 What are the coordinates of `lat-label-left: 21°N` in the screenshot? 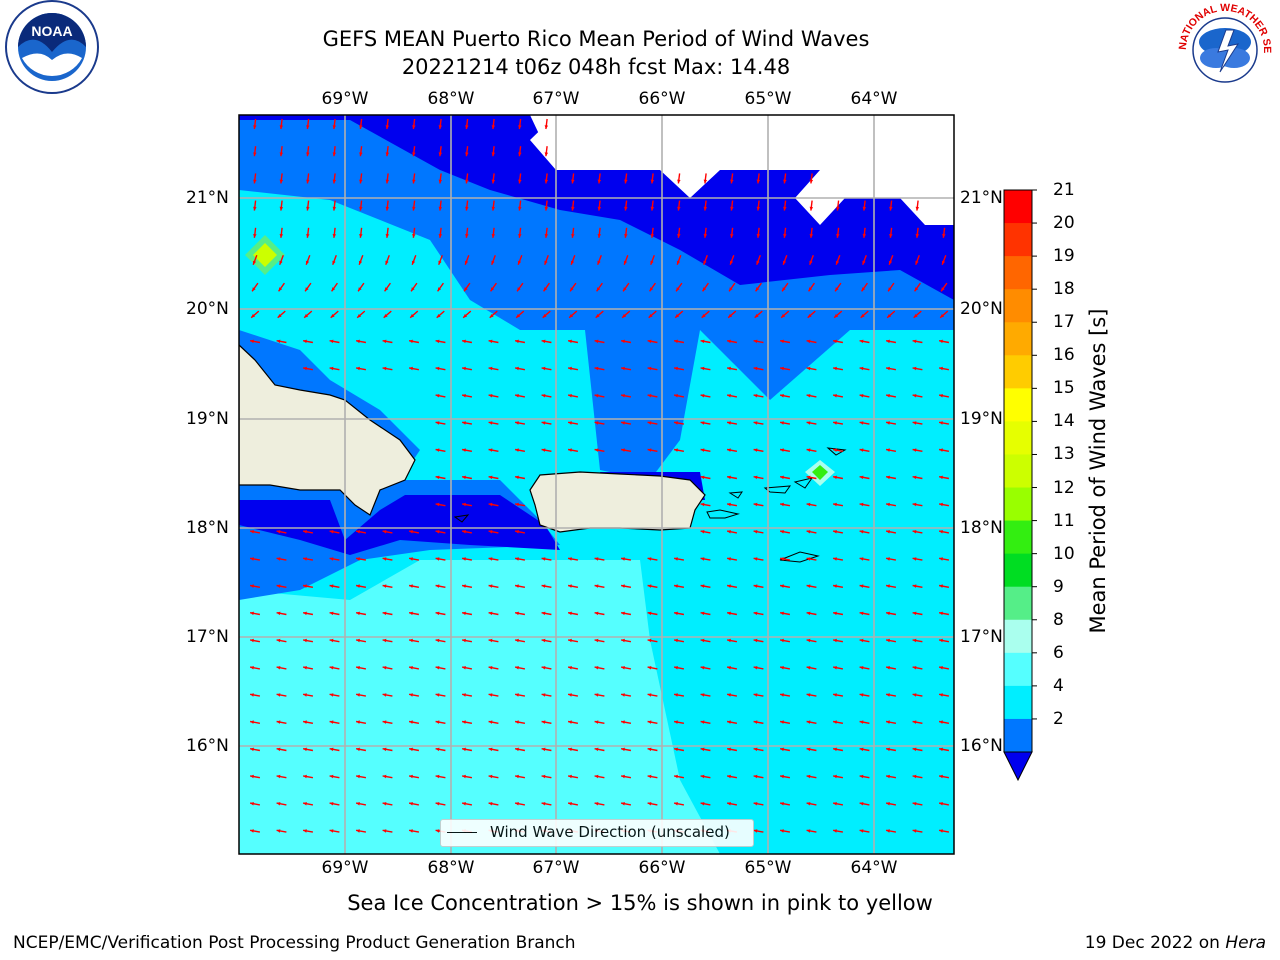 It's located at (207, 198).